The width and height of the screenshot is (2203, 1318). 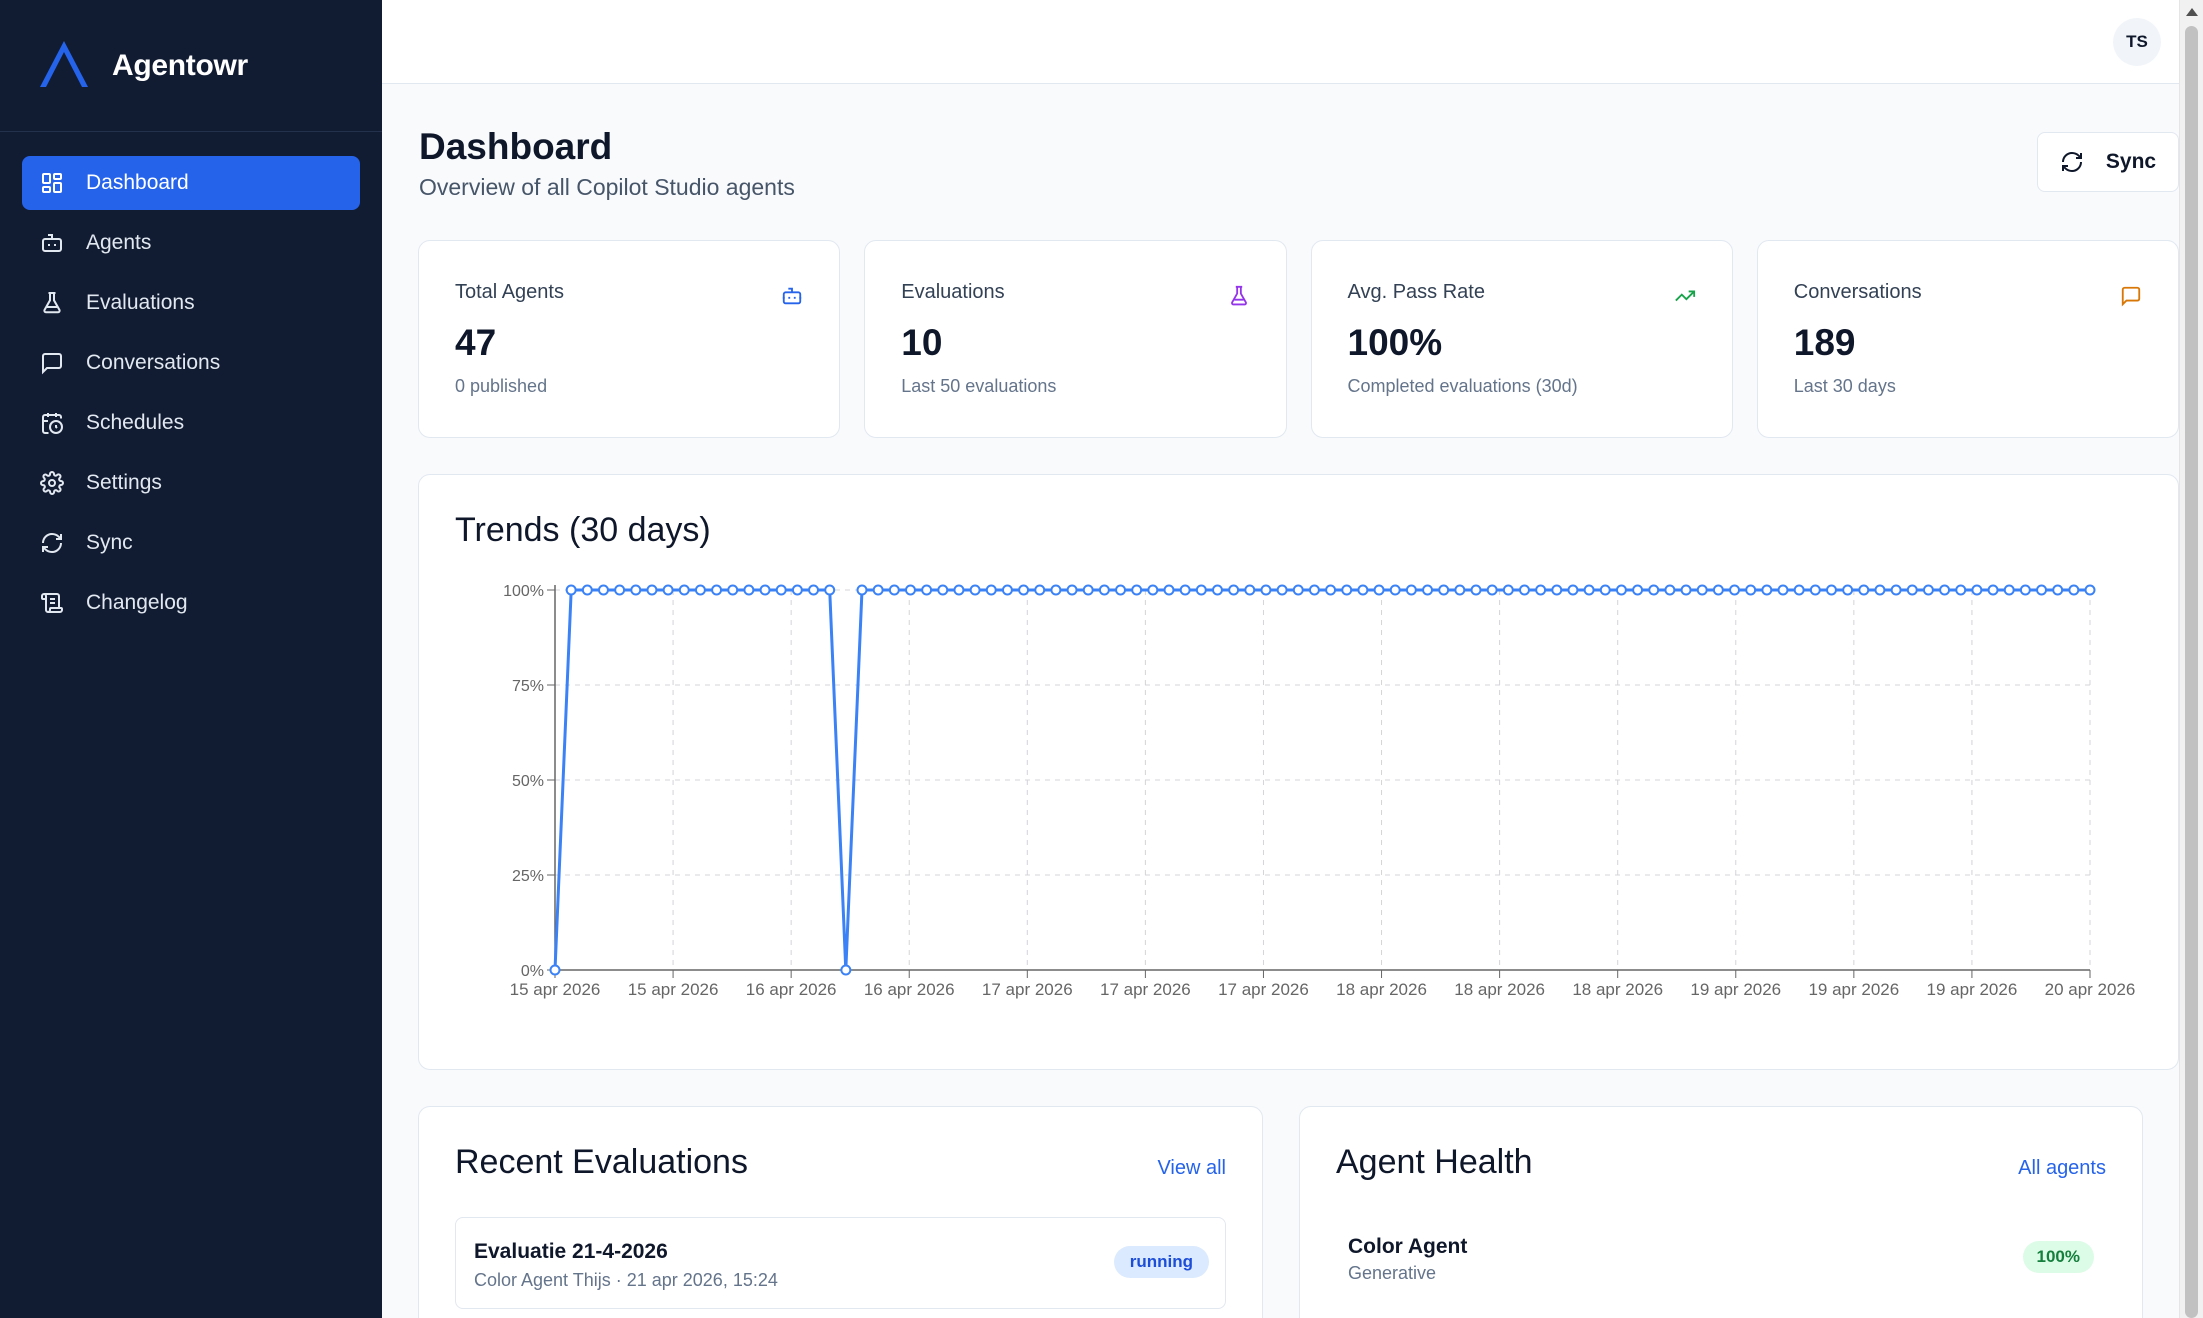 I want to click on top-bar: TS, so click(x=1280, y=42).